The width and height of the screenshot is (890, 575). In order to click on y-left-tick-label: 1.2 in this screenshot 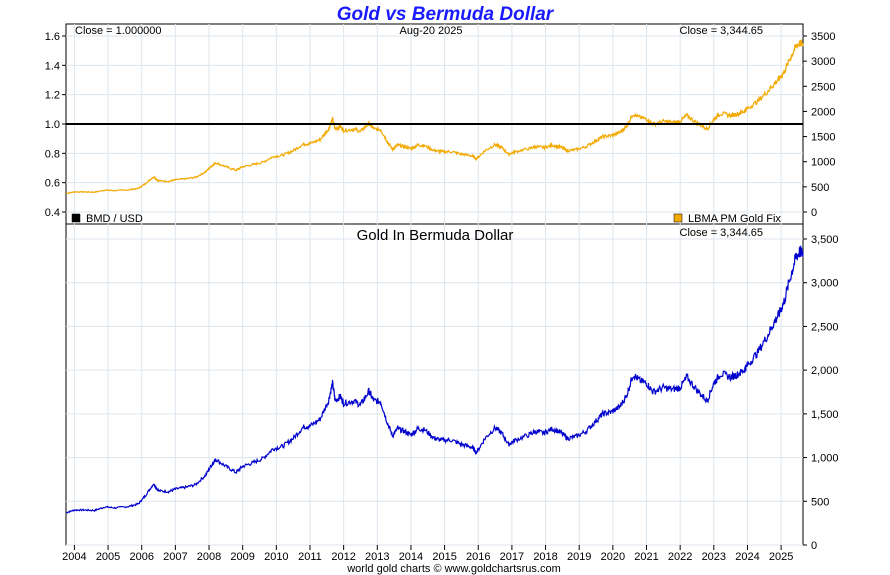, I will do `click(52, 96)`.